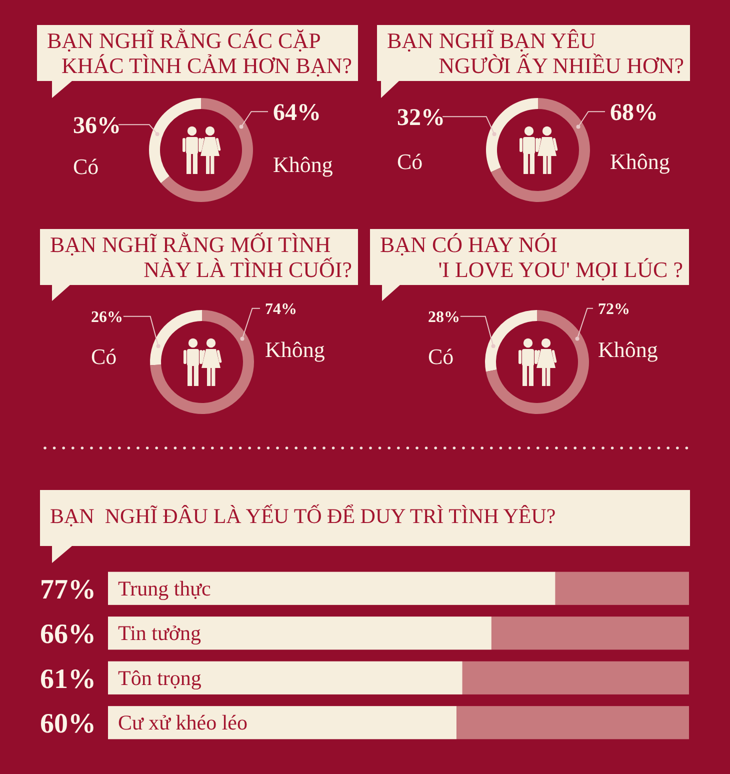  Describe the element at coordinates (199, 53) in the screenshot. I see `chart-title: BẠN NGHĨ RẰNG CÁC CẶP KHÁC TÌNH CẢM HƠN BẠN?` at that location.